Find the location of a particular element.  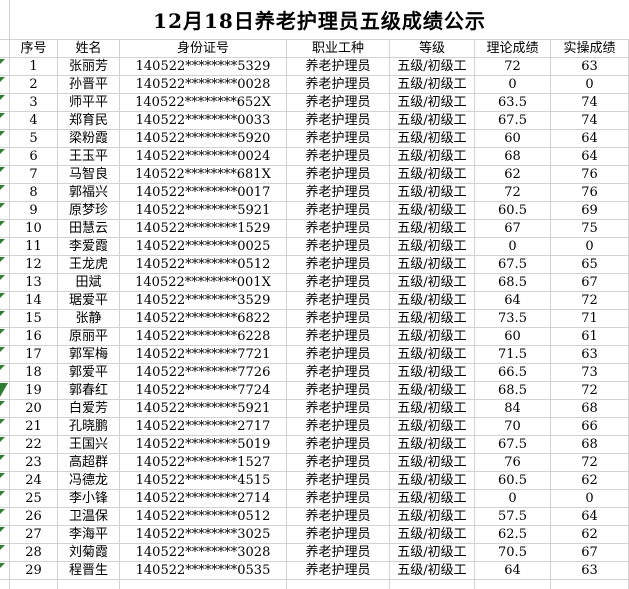

cell-practical-score: 62 is located at coordinates (590, 535).